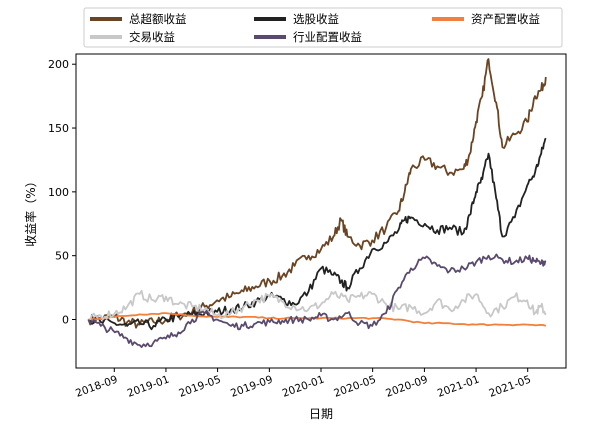 This screenshot has height=428, width=614. Describe the element at coordinates (158, 19) in the screenshot. I see `legend-label: 总超额收益` at that location.